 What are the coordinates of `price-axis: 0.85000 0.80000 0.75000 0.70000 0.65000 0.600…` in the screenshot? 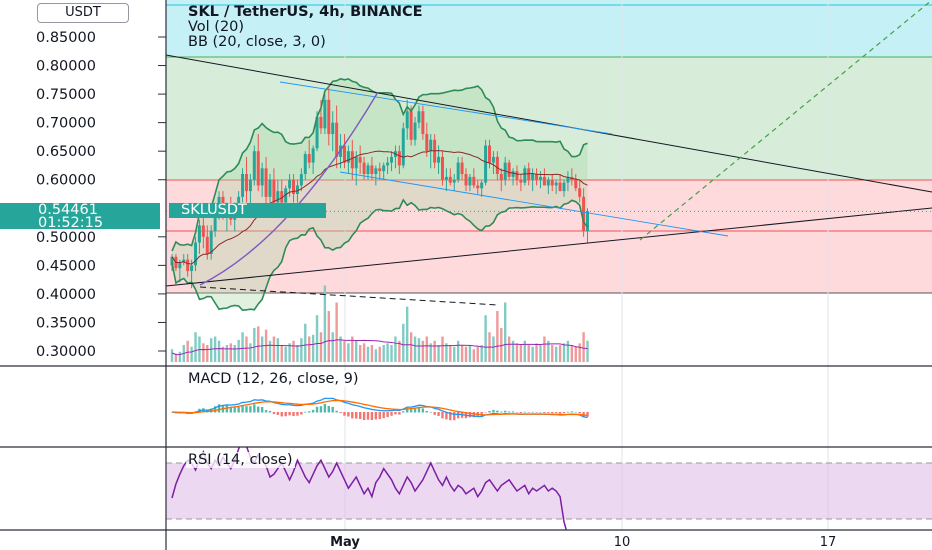 It's located at (101, 195).